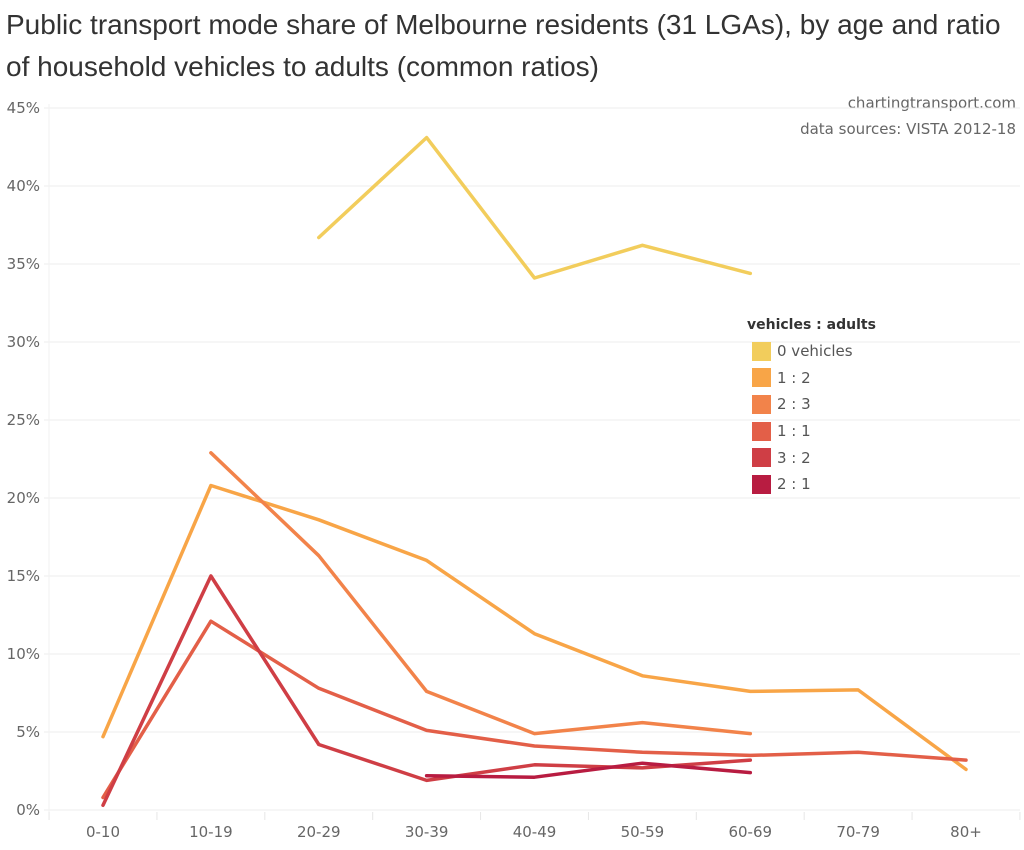 The image size is (1024, 850). I want to click on legend-item: 3 : 2, so click(827, 457).